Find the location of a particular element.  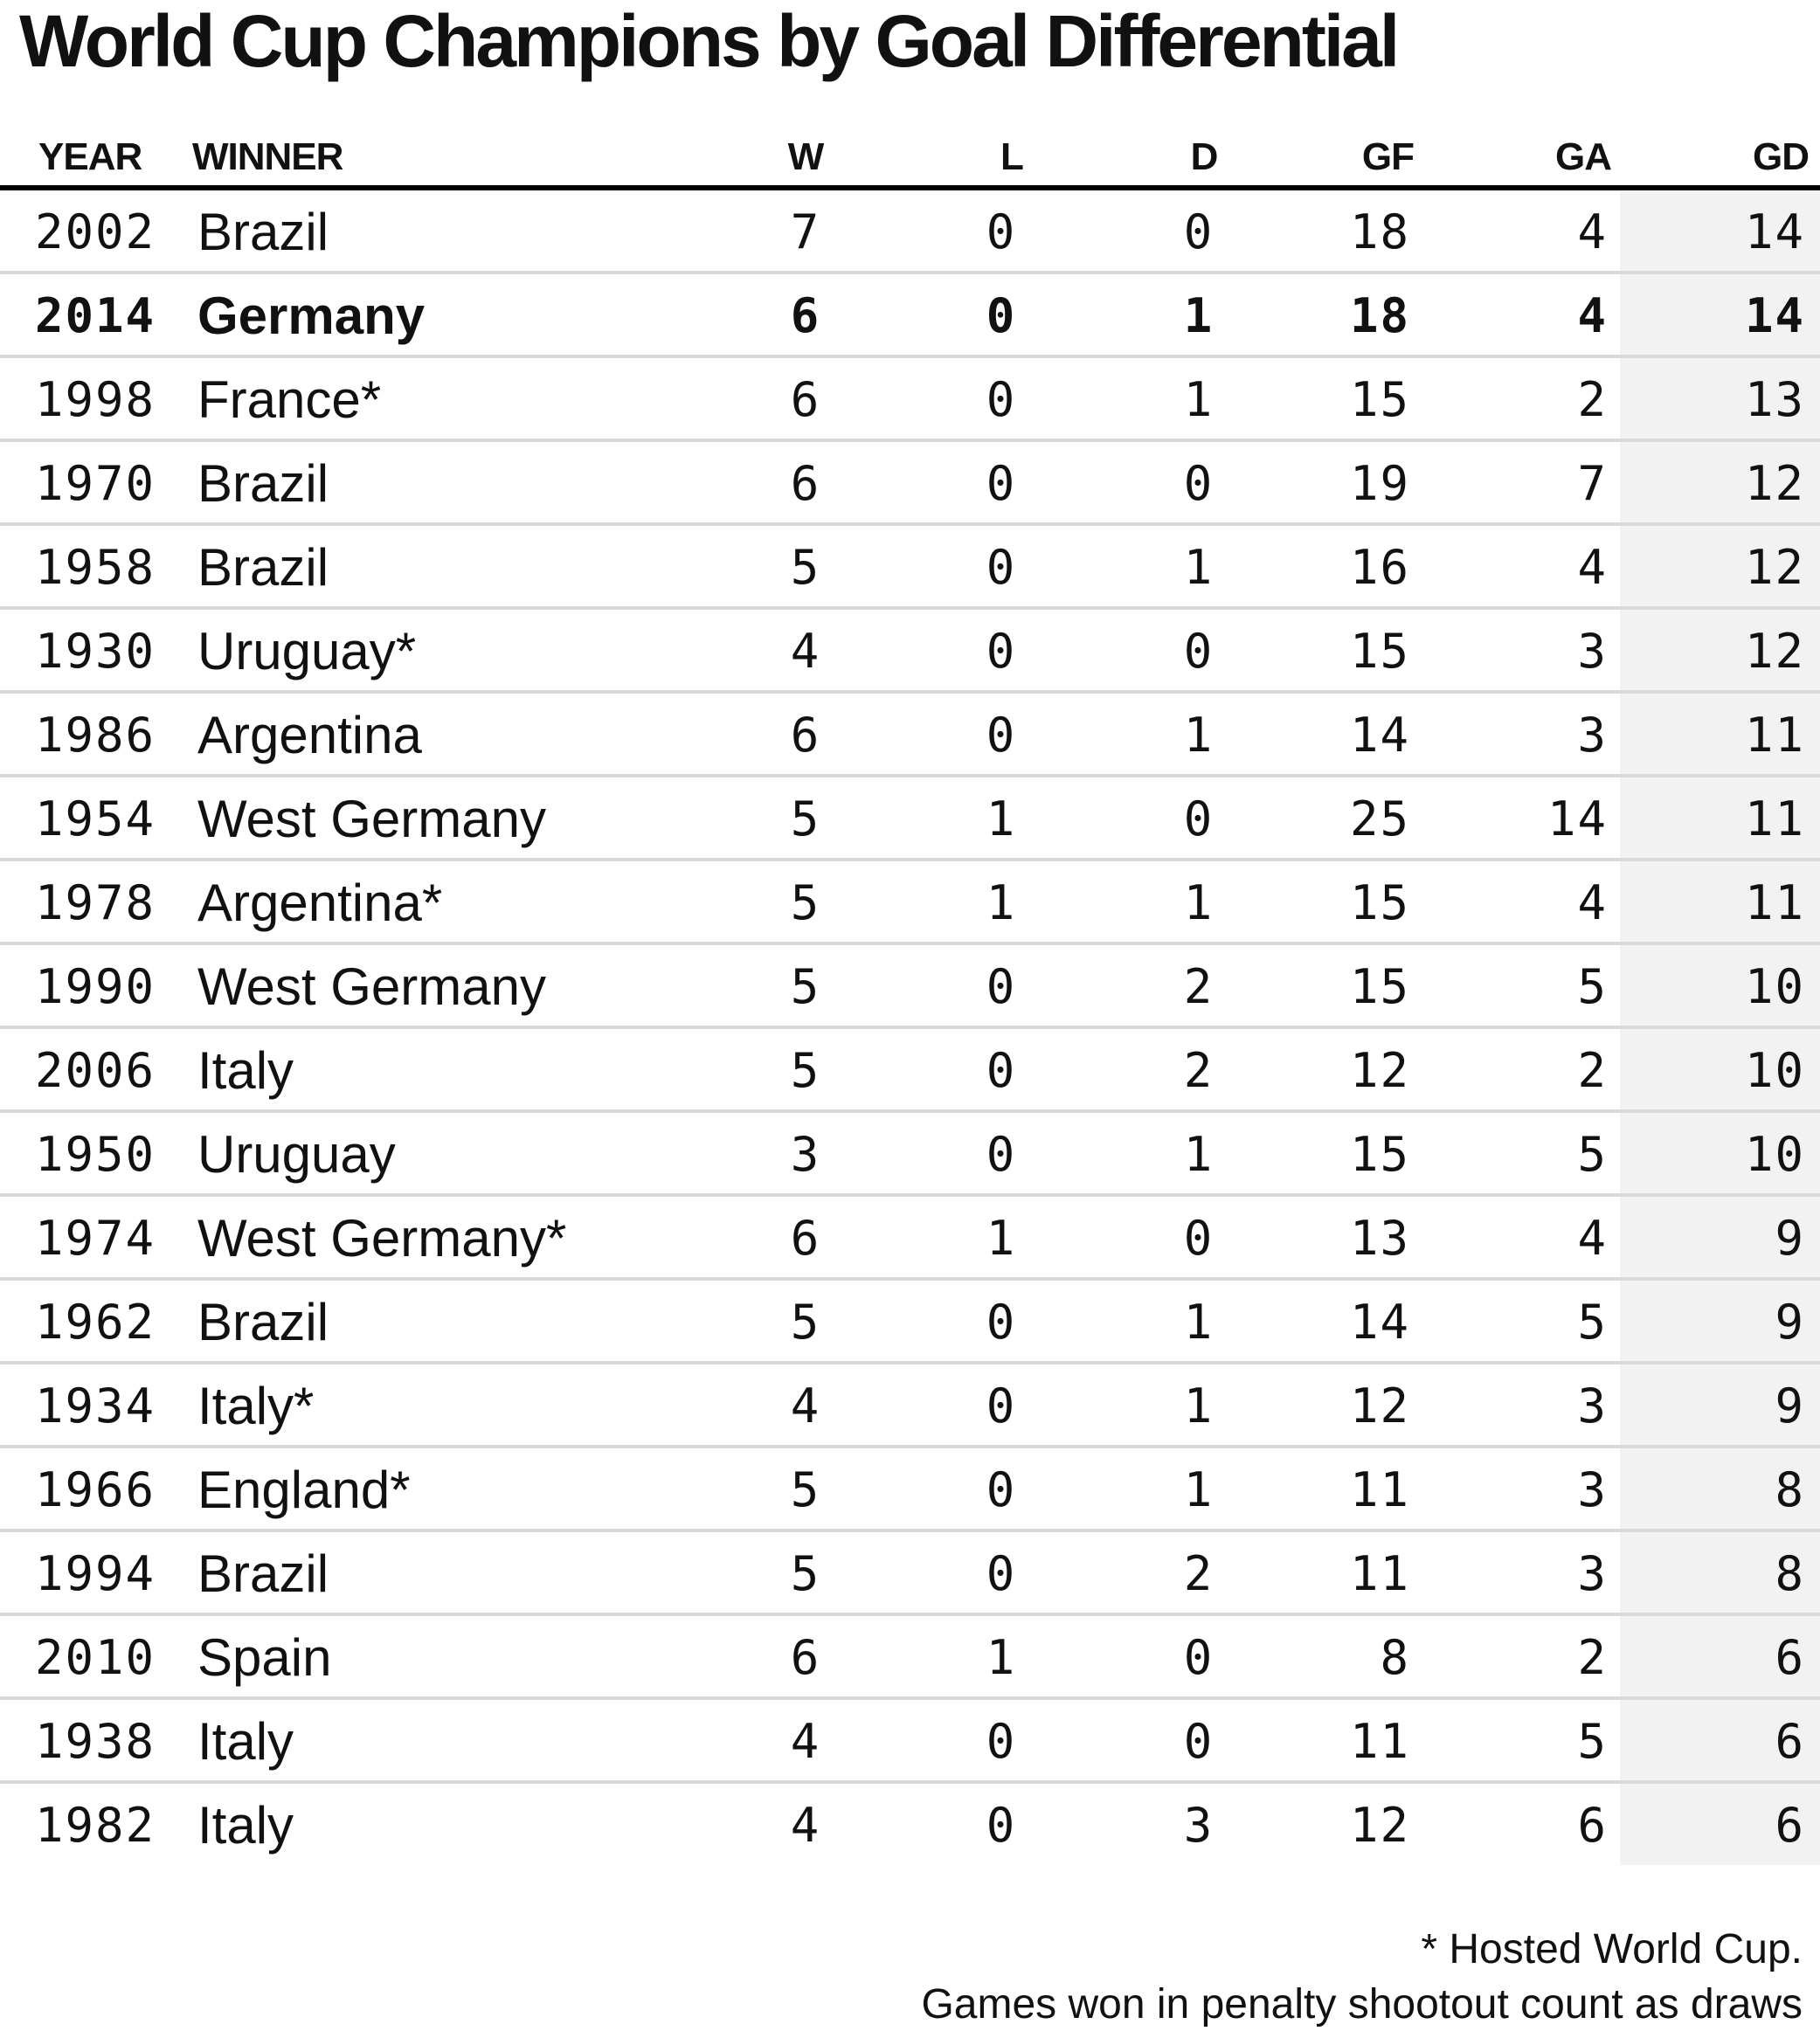

cell-ga: 14 is located at coordinates (1577, 818).